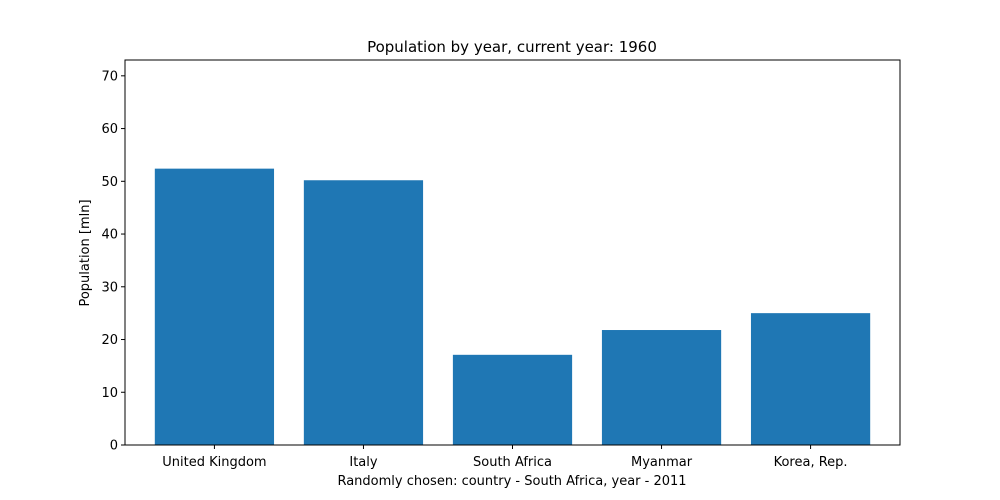 The width and height of the screenshot is (1000, 500). What do you see at coordinates (363, 312) in the screenshot?
I see `bar-italy` at bounding box center [363, 312].